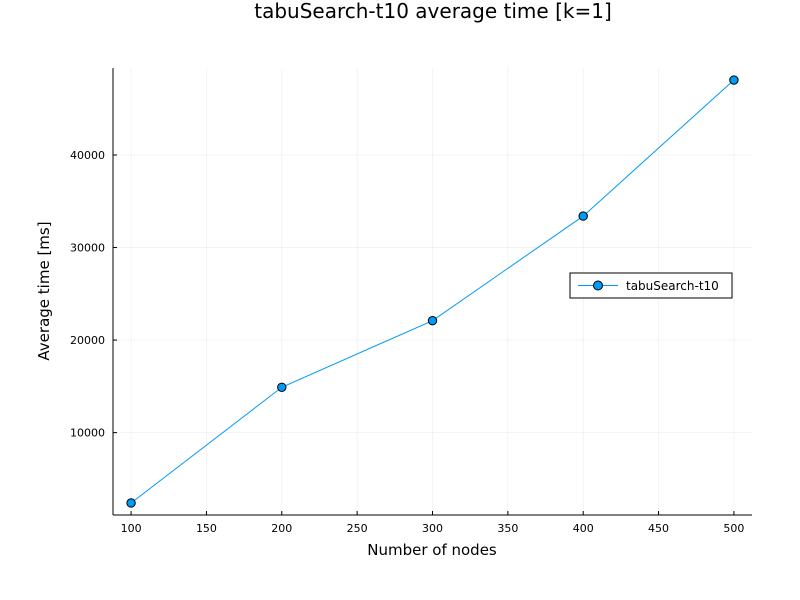 This screenshot has width=800, height=600. Describe the element at coordinates (672, 286) in the screenshot. I see `legend-series-name: tabuSearch-t10` at that location.